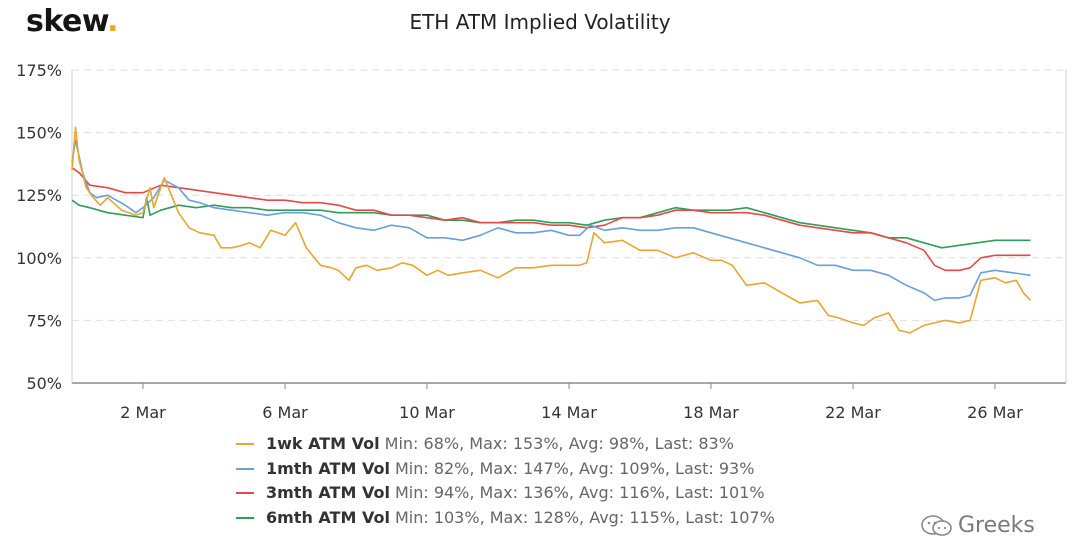  I want to click on legend-series-name: 3mth ATM Vol, so click(328, 492).